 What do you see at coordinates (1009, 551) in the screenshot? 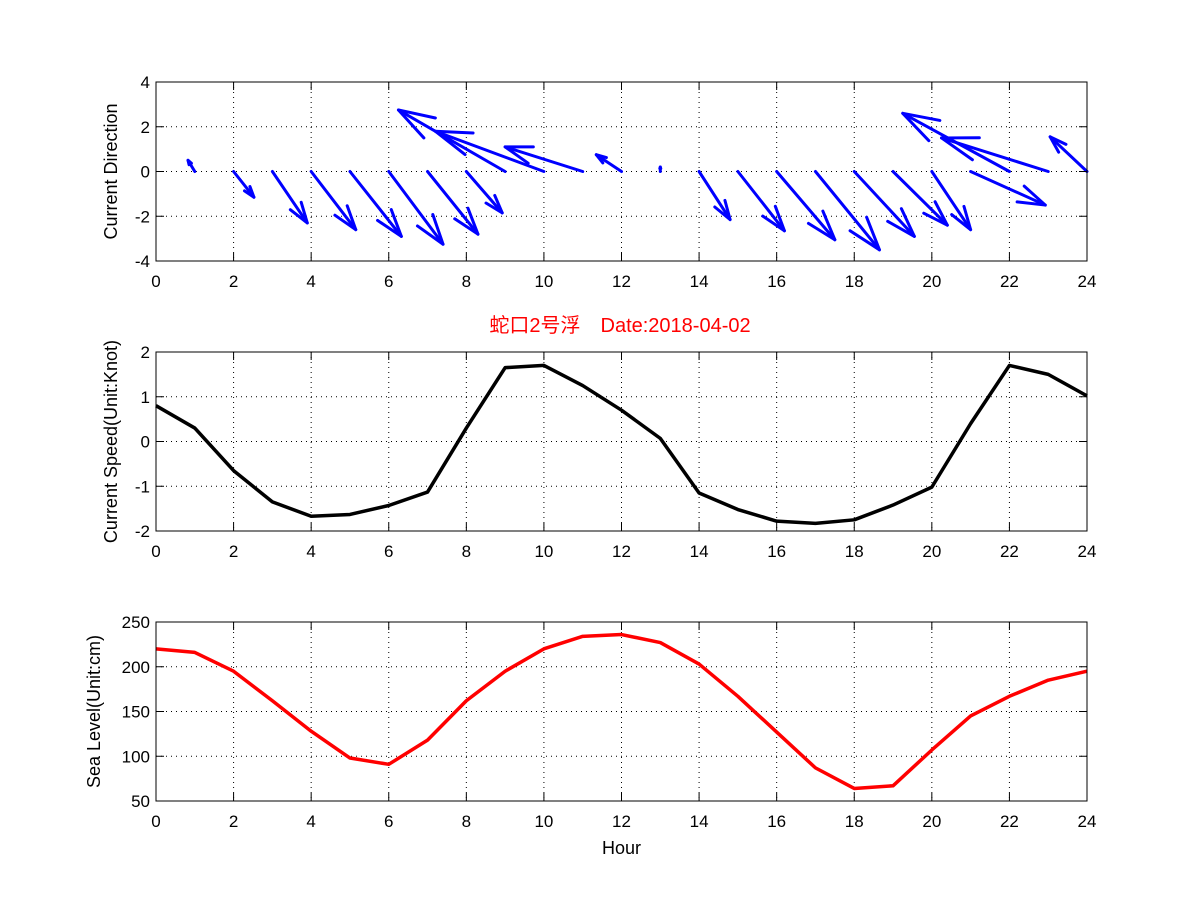
I see `x-tick-label: 22` at bounding box center [1009, 551].